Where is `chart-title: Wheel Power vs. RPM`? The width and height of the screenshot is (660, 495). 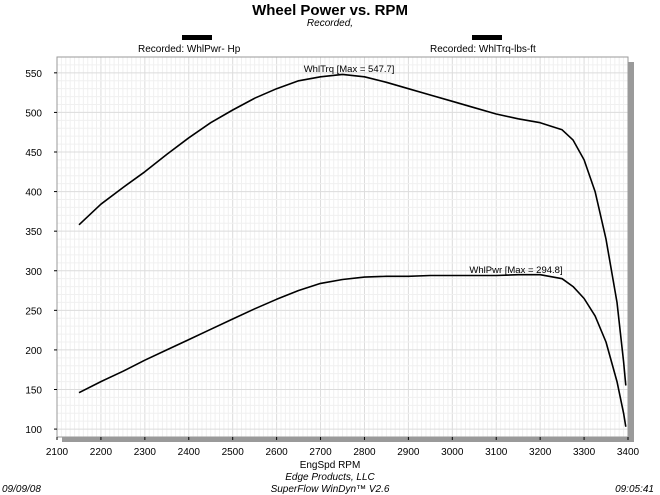
chart-title: Wheel Power vs. RPM is located at coordinates (330, 10).